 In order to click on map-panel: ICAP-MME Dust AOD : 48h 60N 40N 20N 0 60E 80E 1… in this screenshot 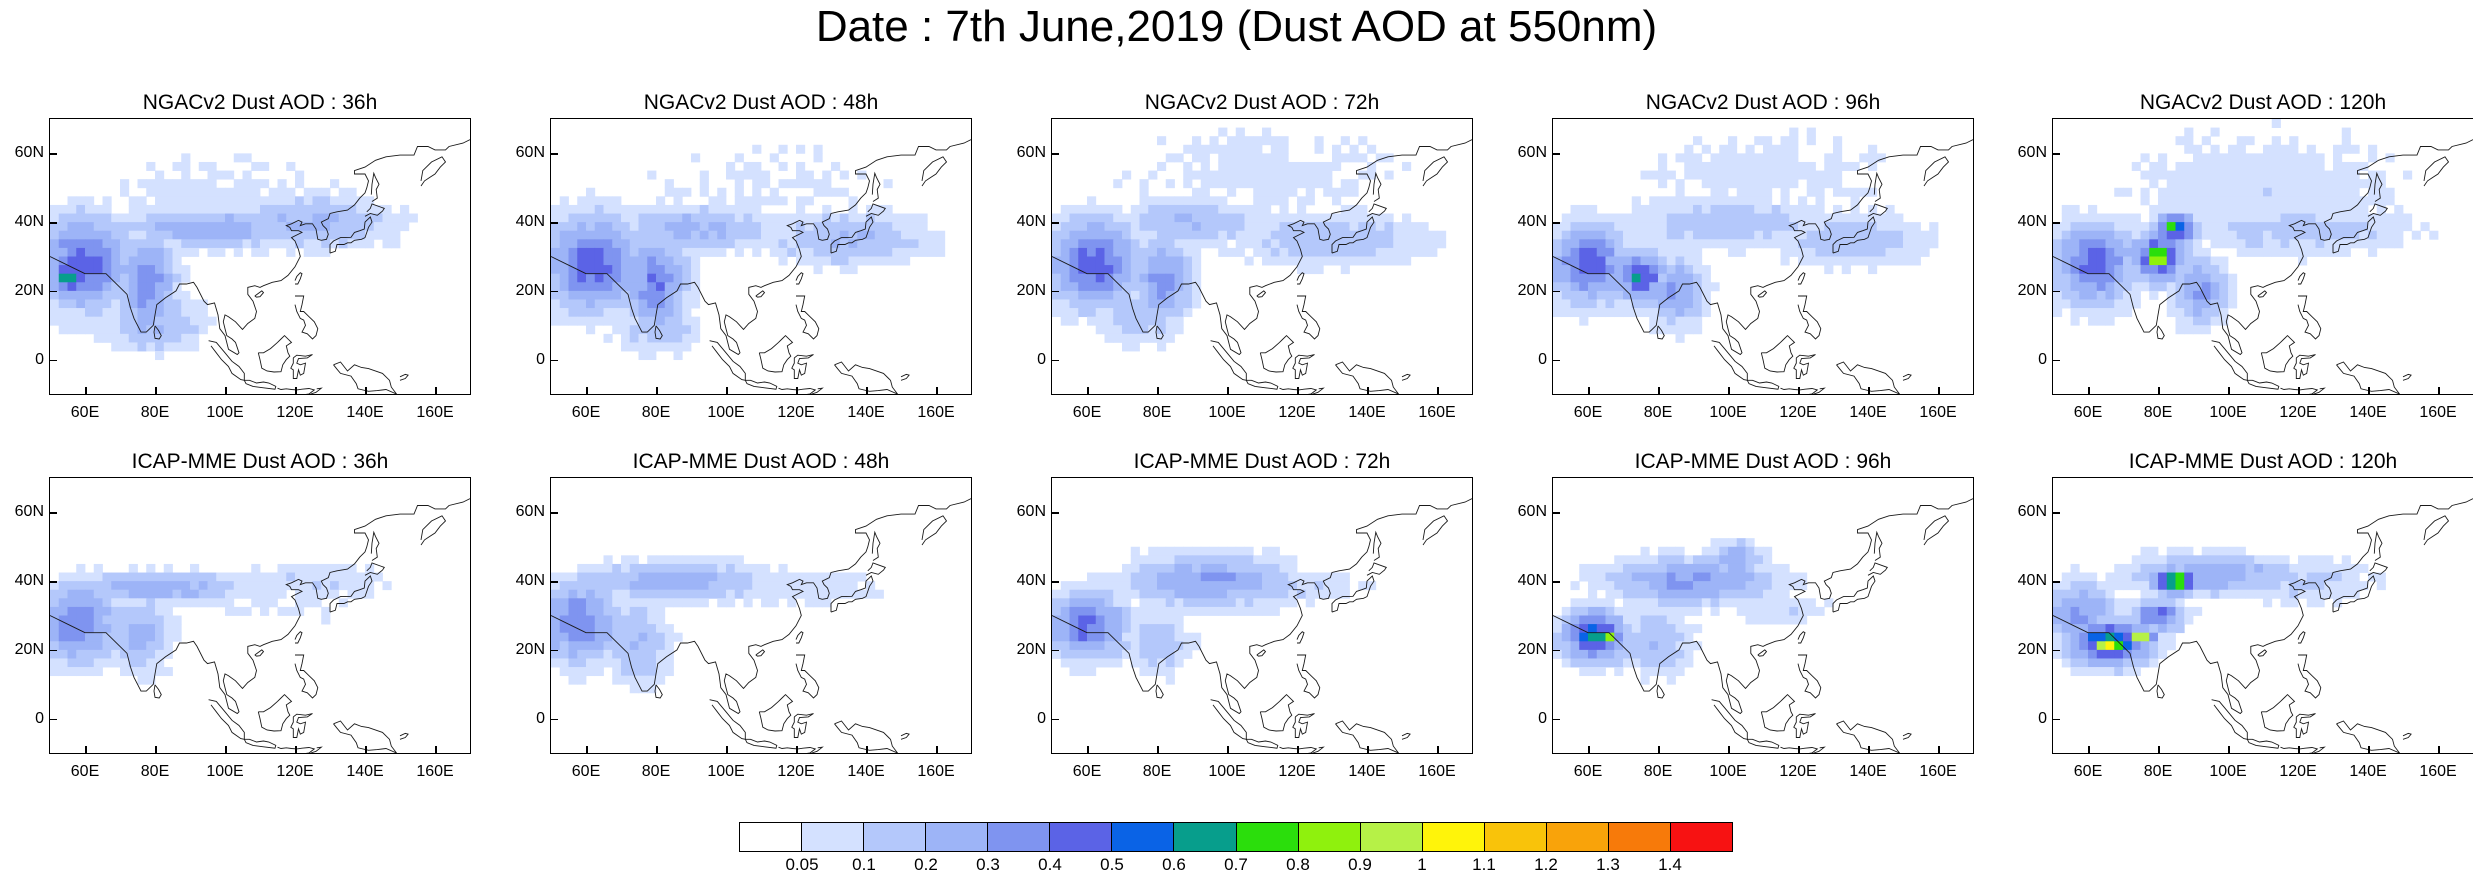, I will do `click(743, 619)`.